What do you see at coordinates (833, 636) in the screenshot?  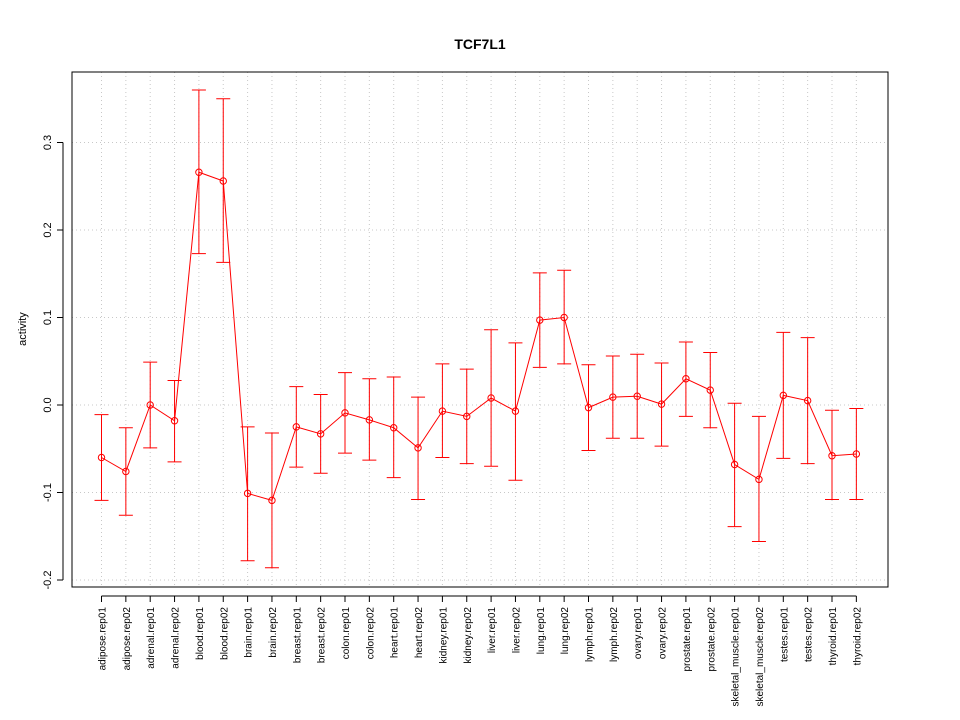 I see `x-tick-label: thyroid.rep01` at bounding box center [833, 636].